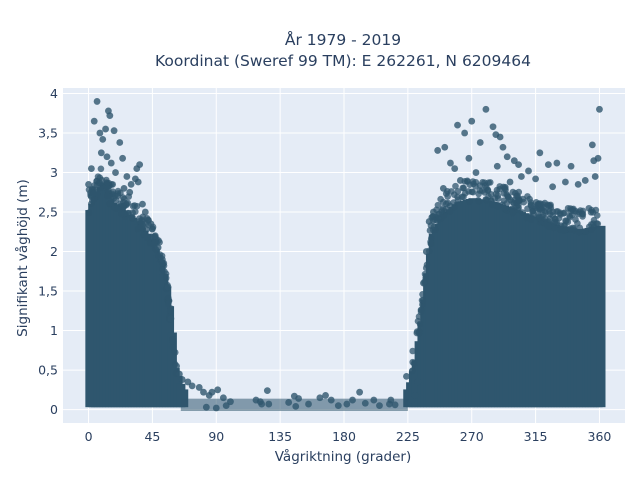 The image size is (640, 480). Describe the element at coordinates (600, 436) in the screenshot. I see `x-tick-label: 360` at that location.